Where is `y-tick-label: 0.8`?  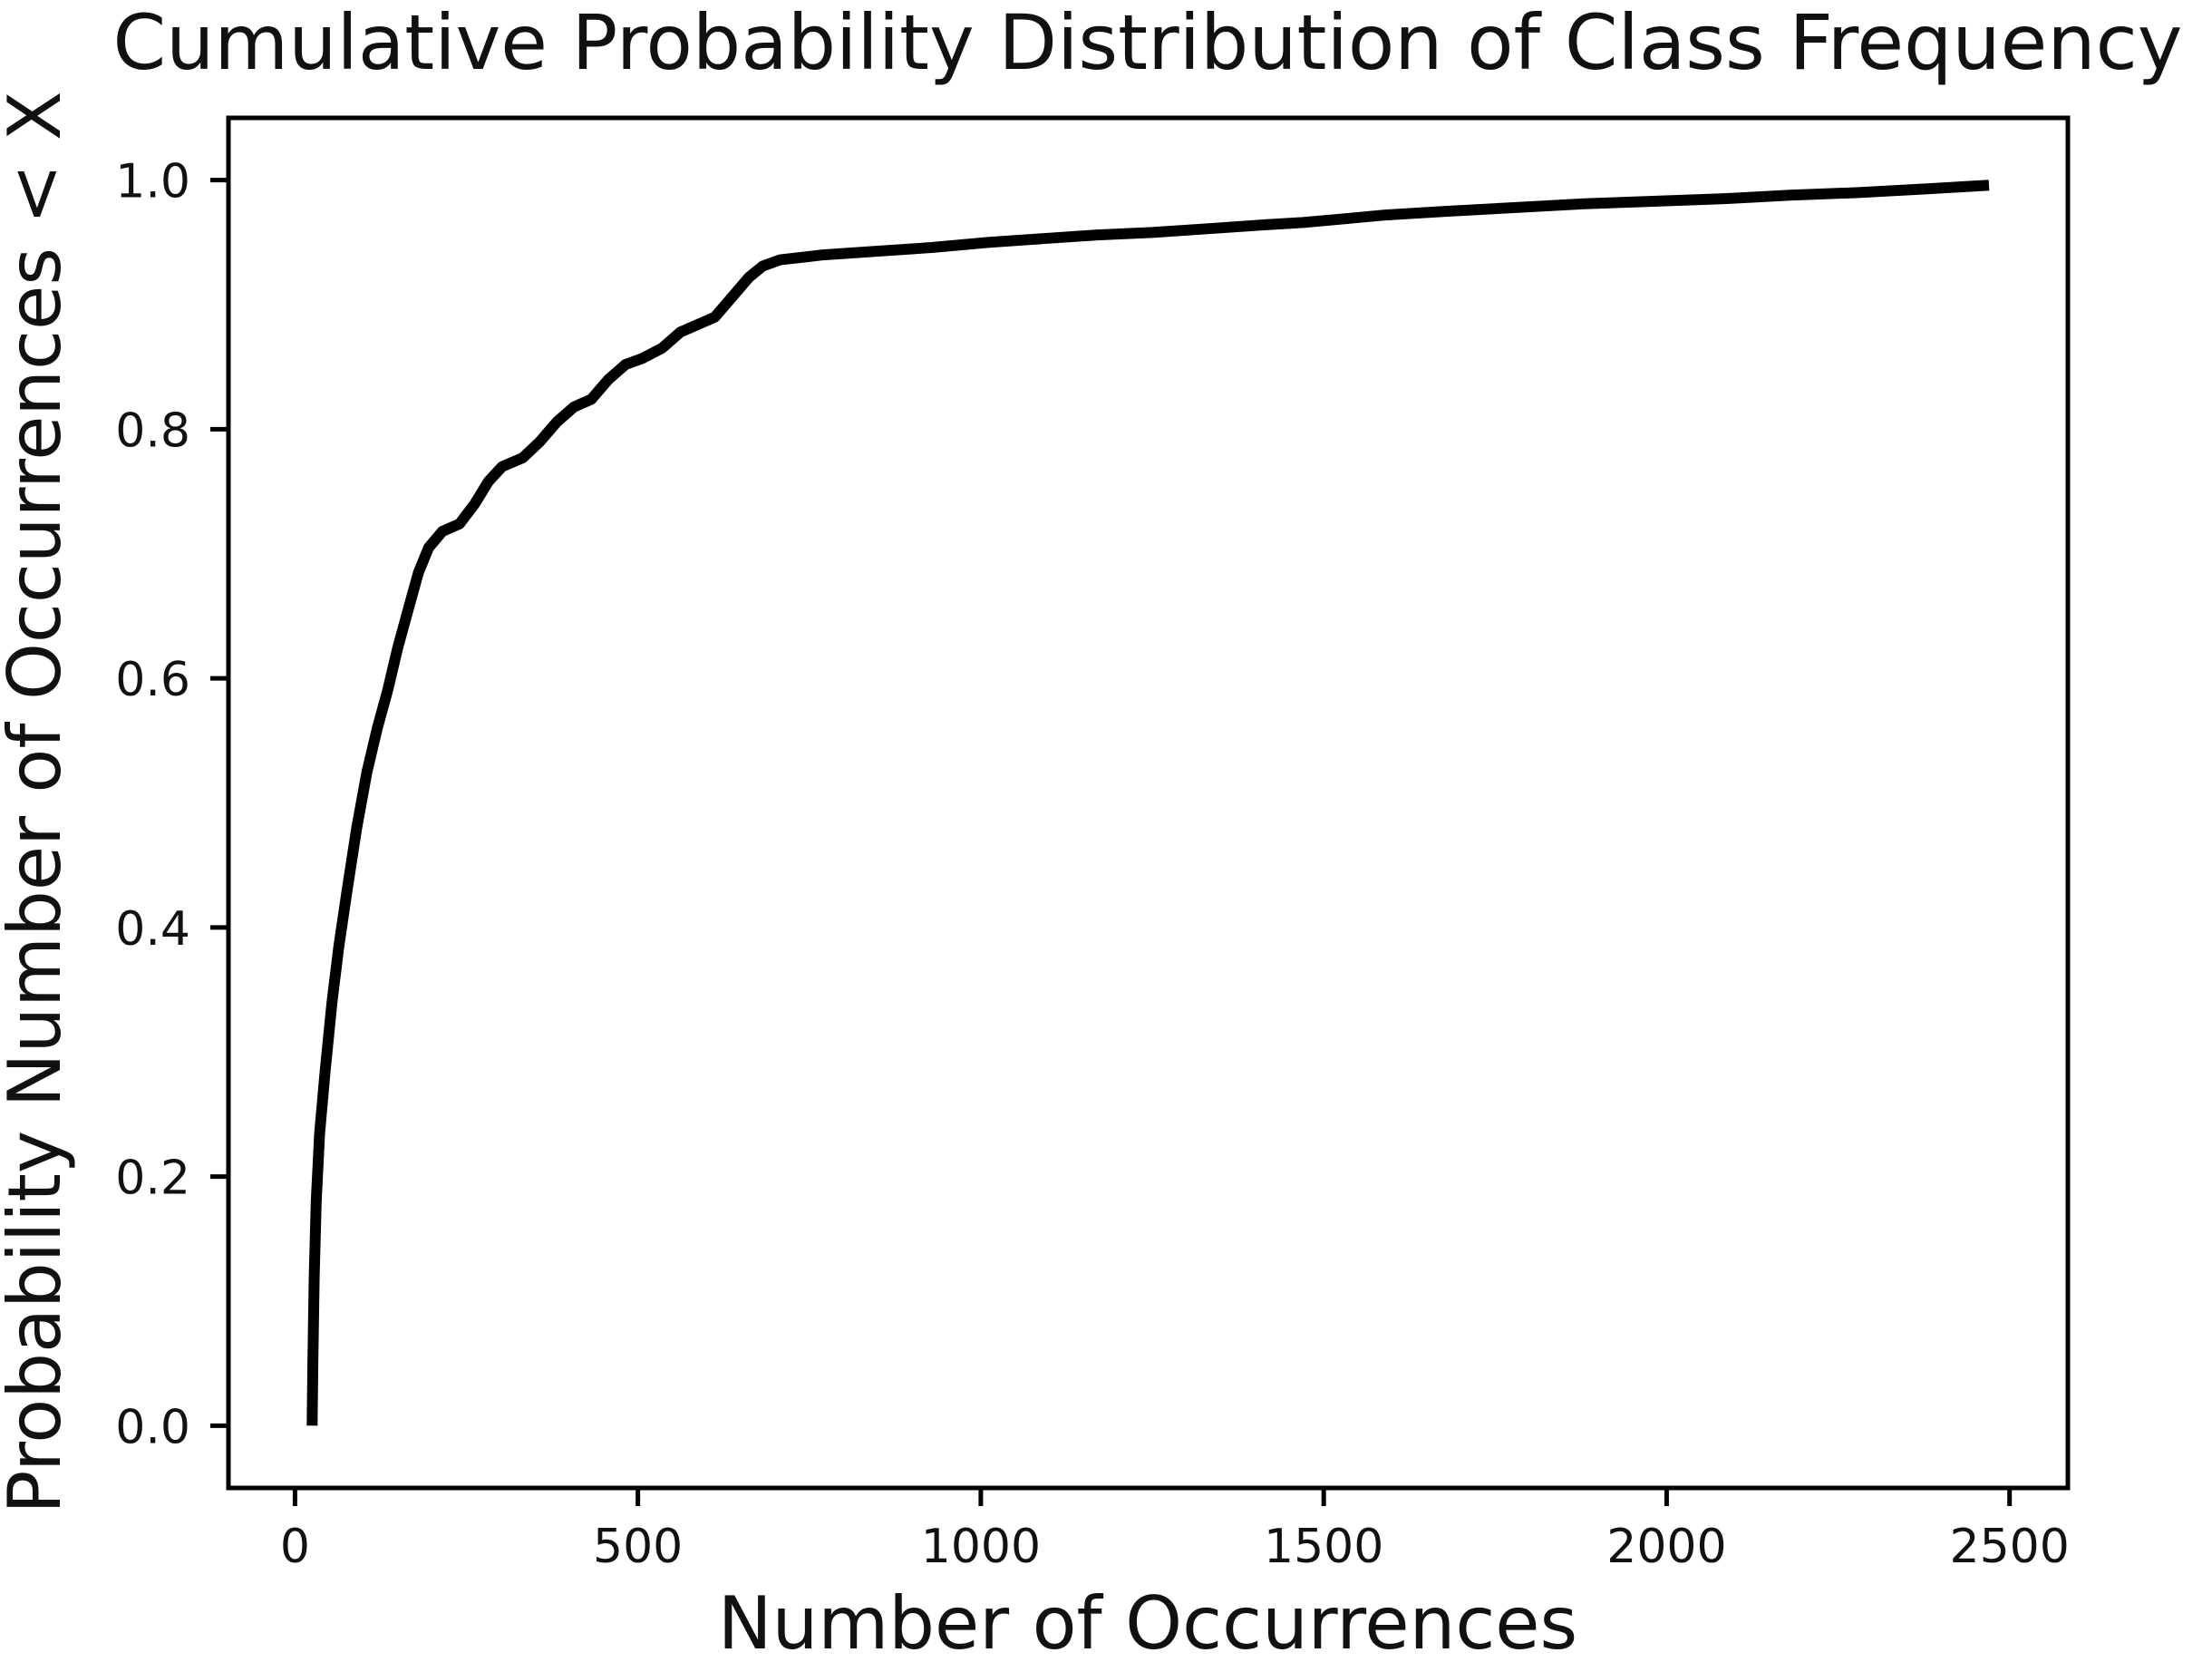
y-tick-label: 0.8 is located at coordinates (152, 430).